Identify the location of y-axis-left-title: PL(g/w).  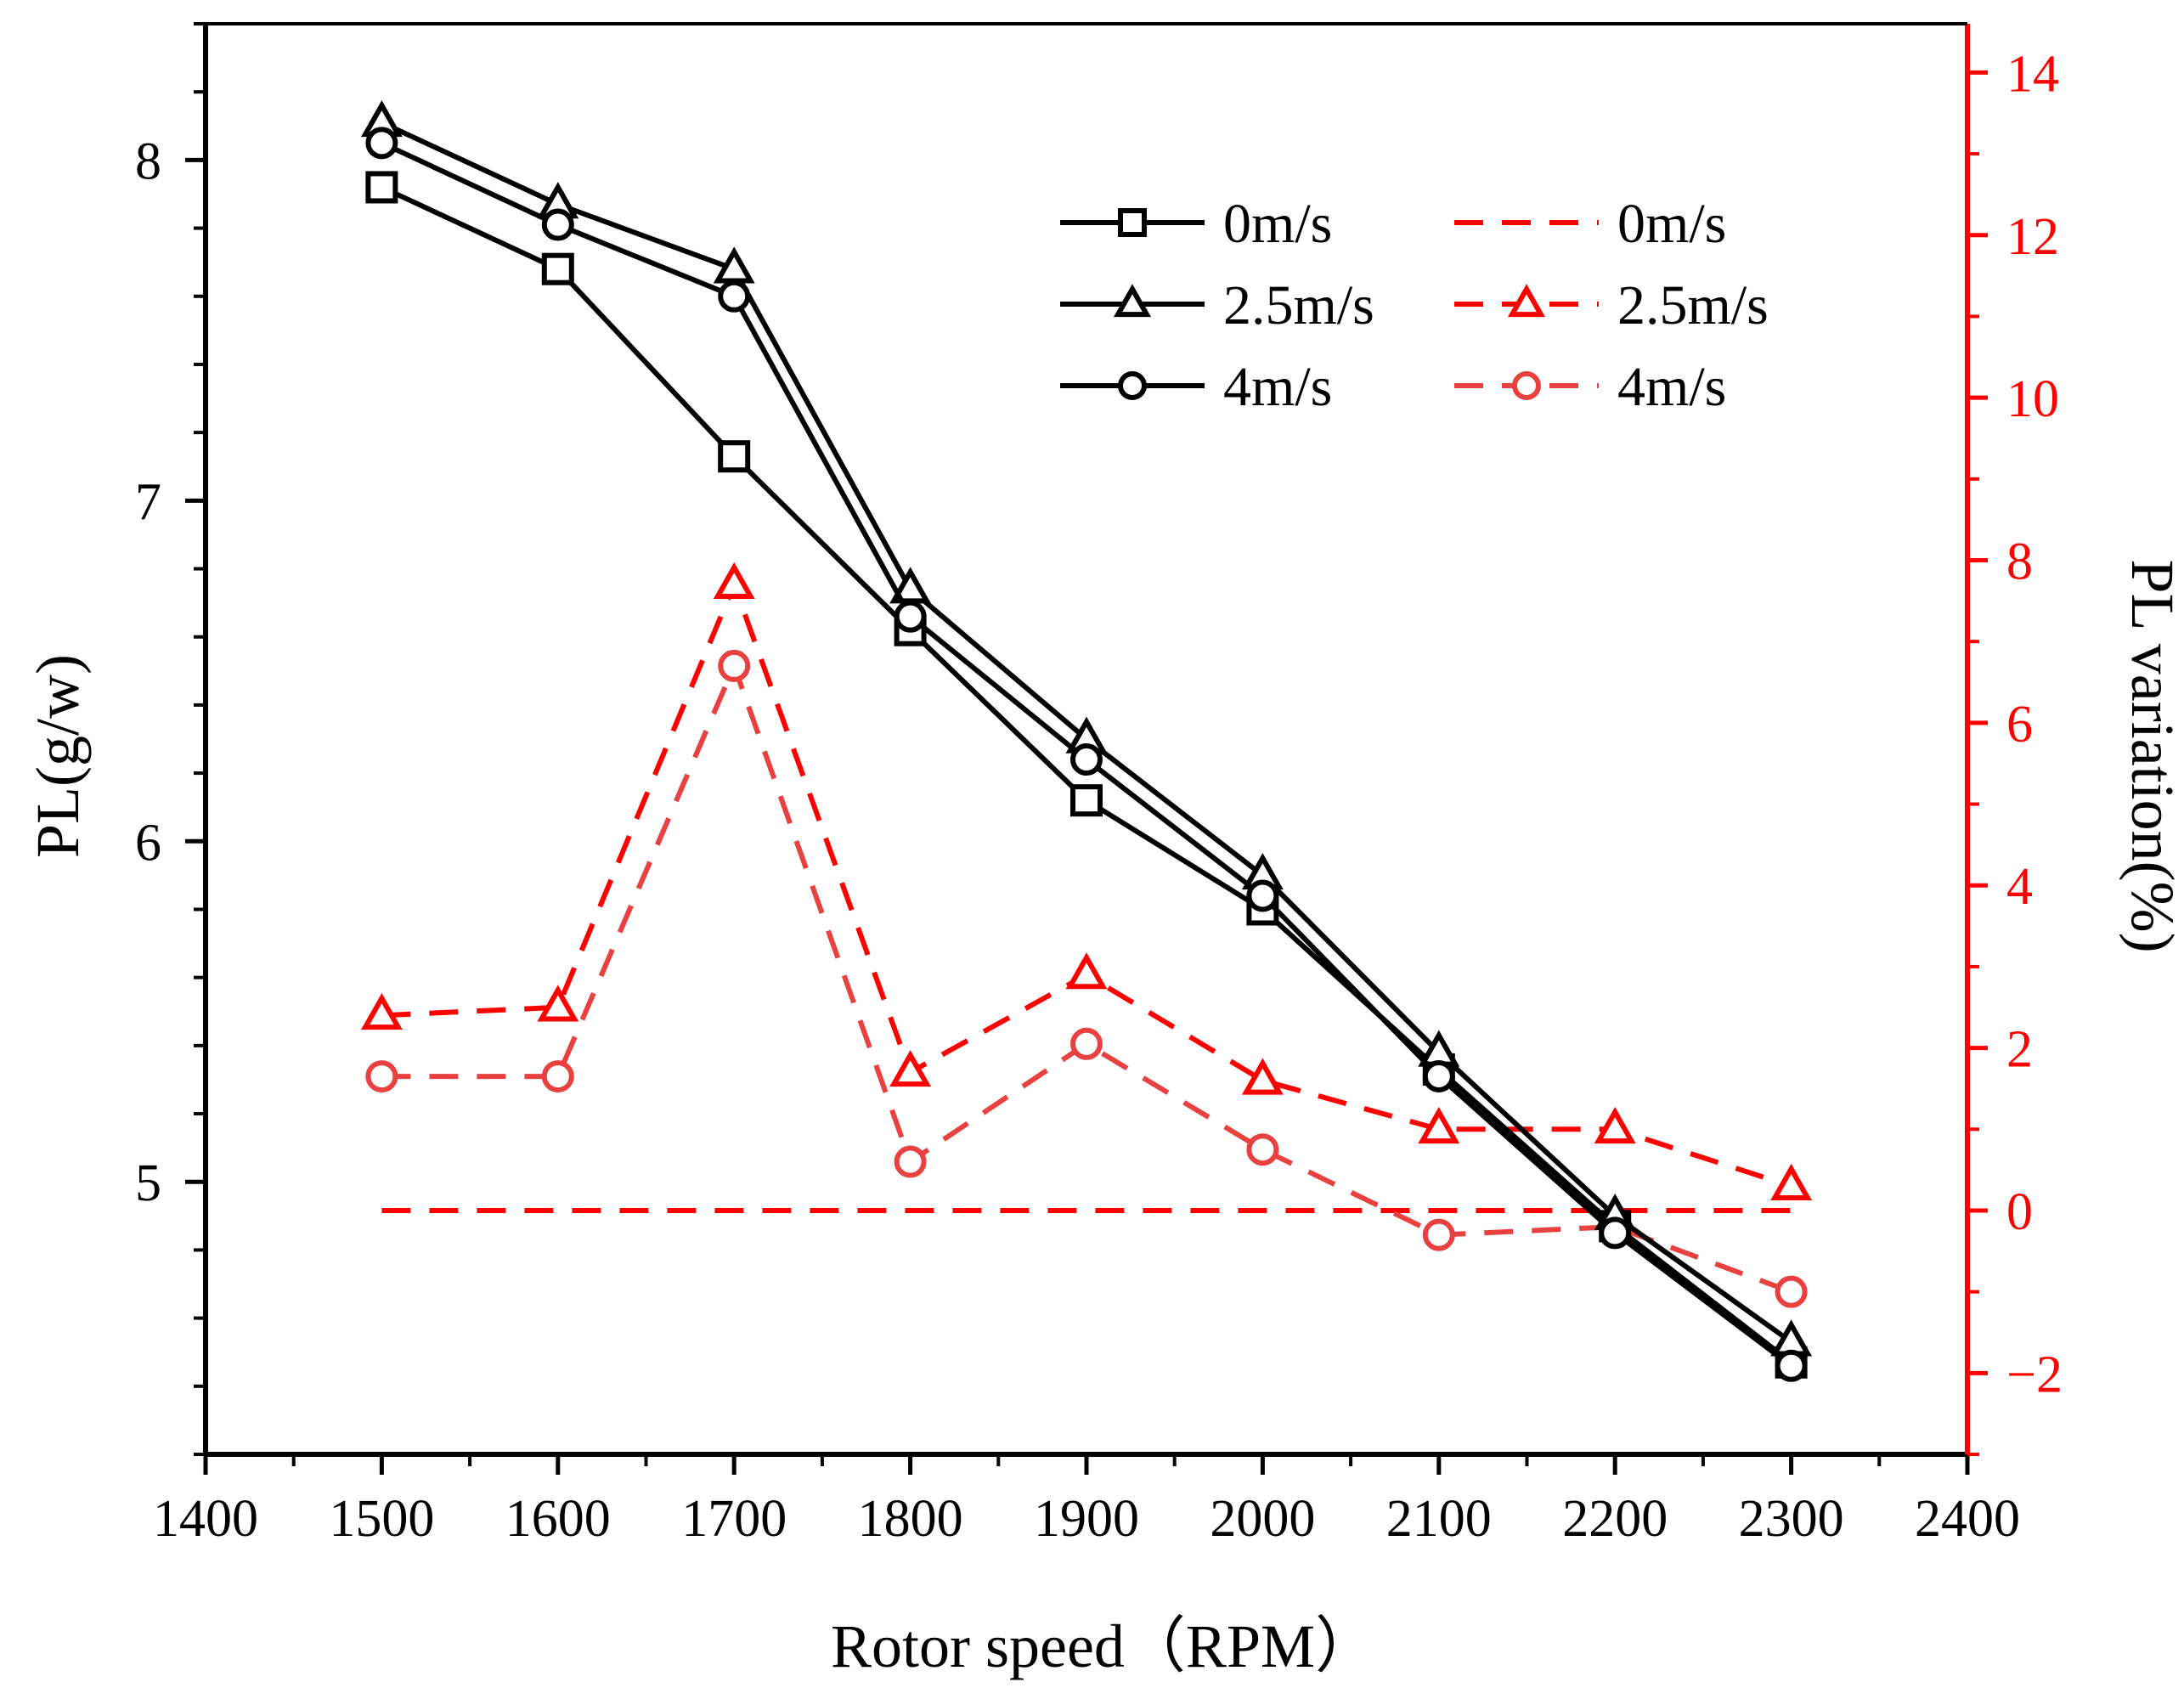
(58, 756).